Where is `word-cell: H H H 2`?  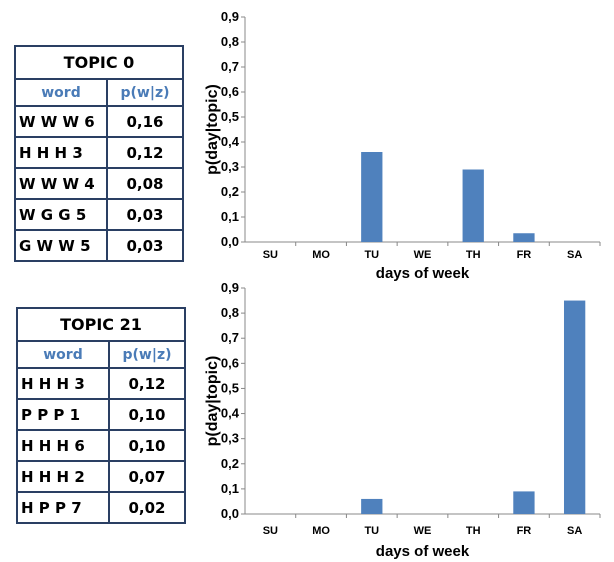
word-cell: H H H 2 is located at coordinates (63, 476).